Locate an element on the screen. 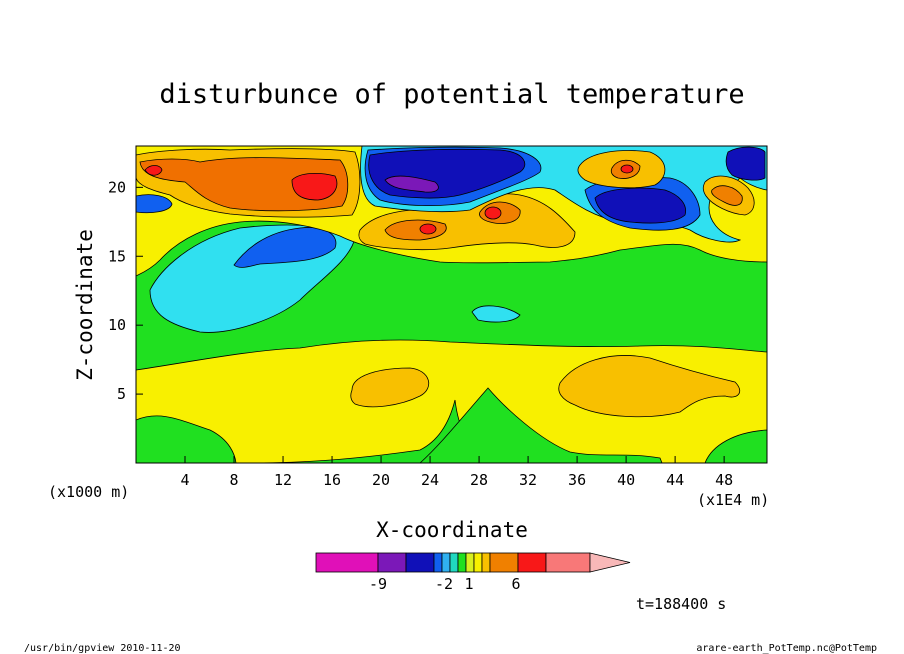 The image size is (904, 654). region-orange-low-left is located at coordinates (390, 387).